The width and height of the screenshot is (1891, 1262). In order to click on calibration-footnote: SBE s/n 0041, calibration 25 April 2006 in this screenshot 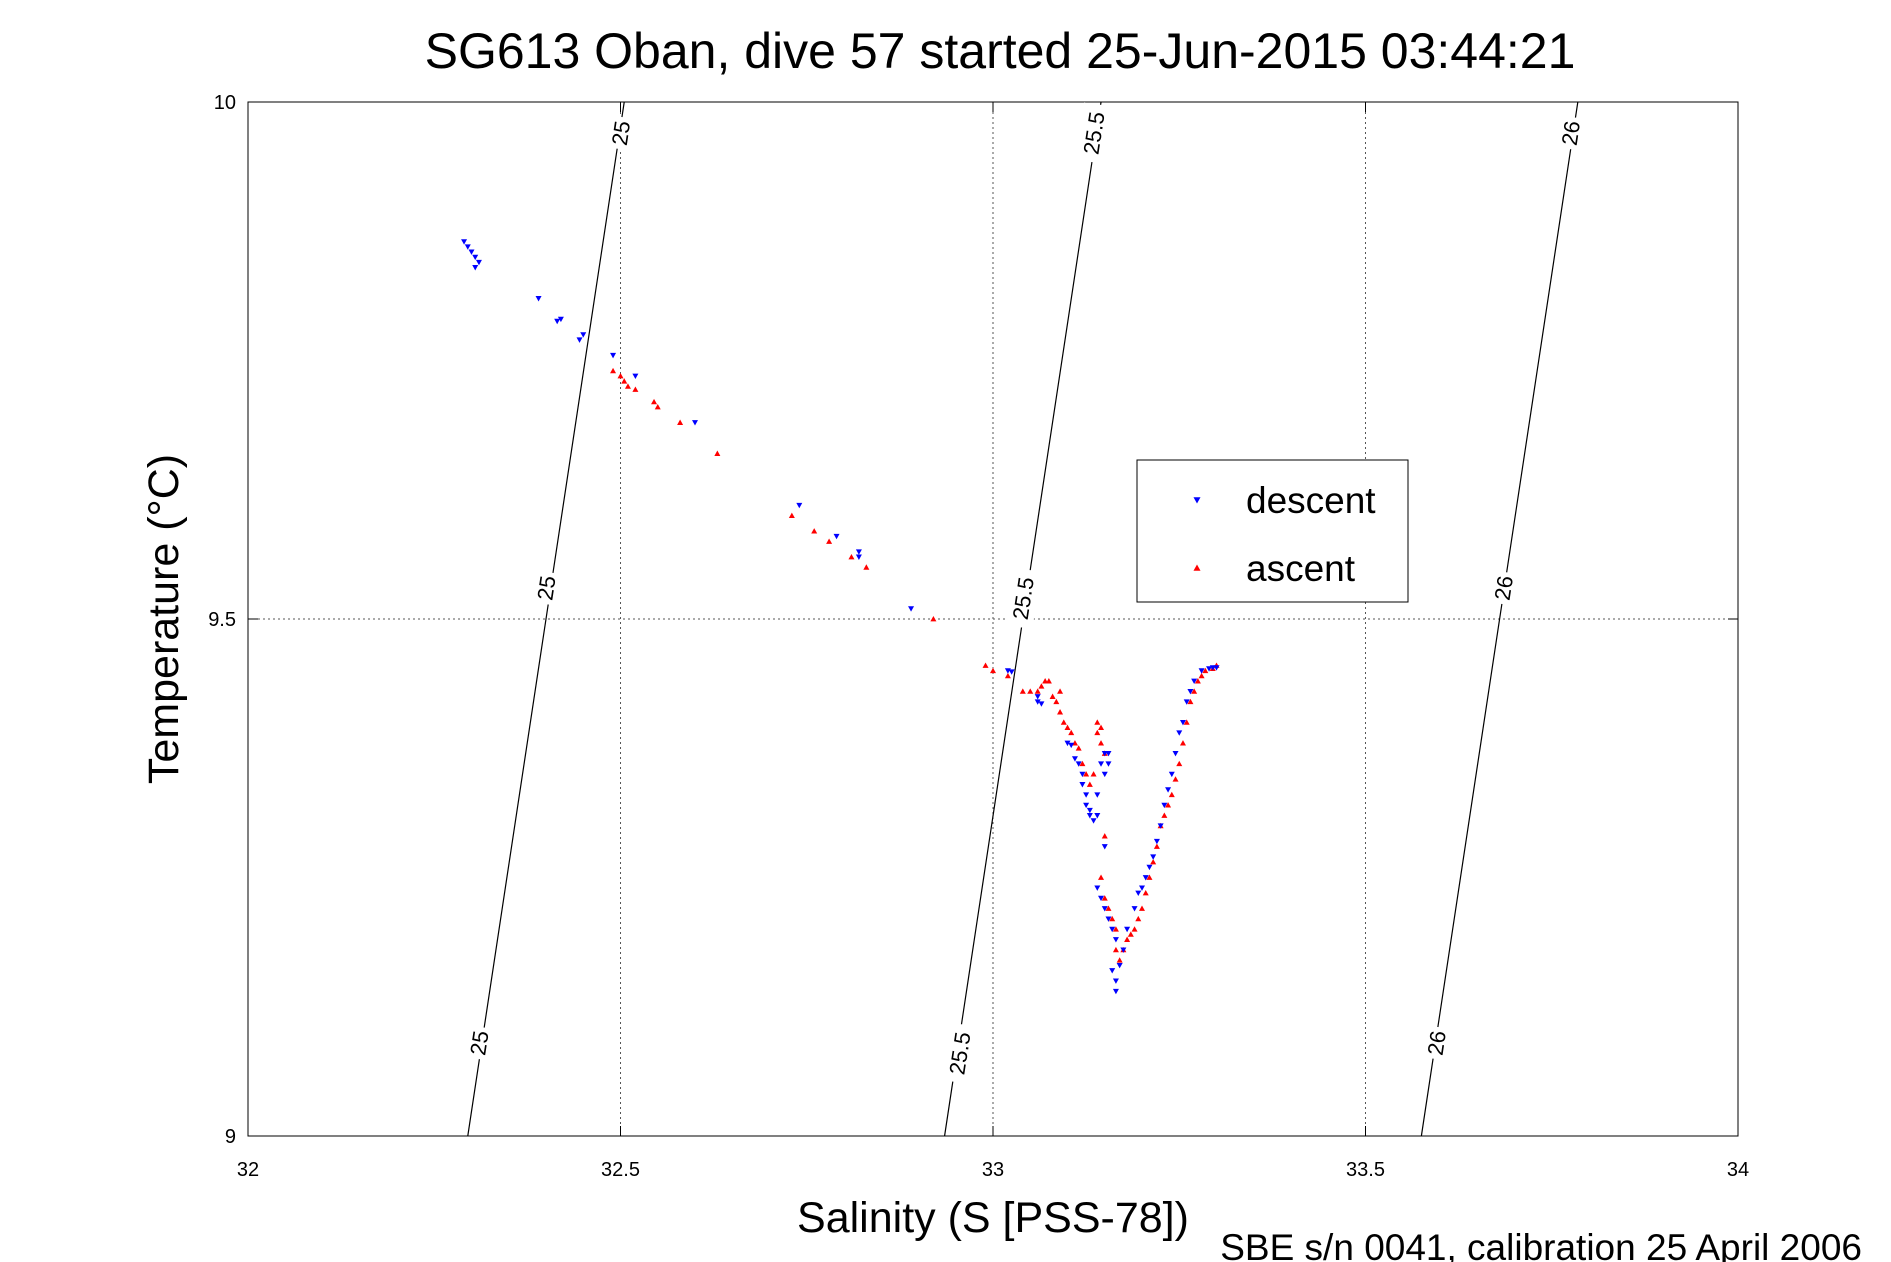, I will do `click(1541, 1244)`.